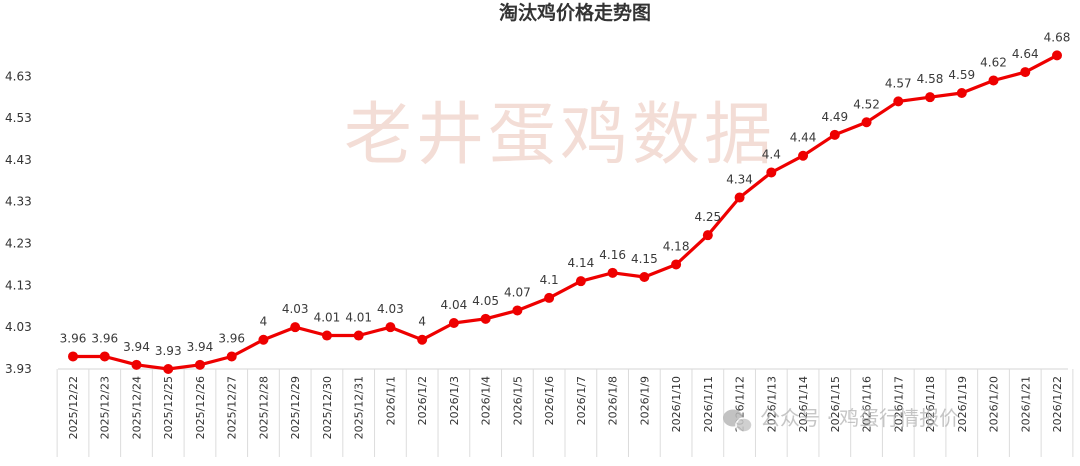 The width and height of the screenshot is (1080, 466). I want to click on data-label: 4.57, so click(898, 83).